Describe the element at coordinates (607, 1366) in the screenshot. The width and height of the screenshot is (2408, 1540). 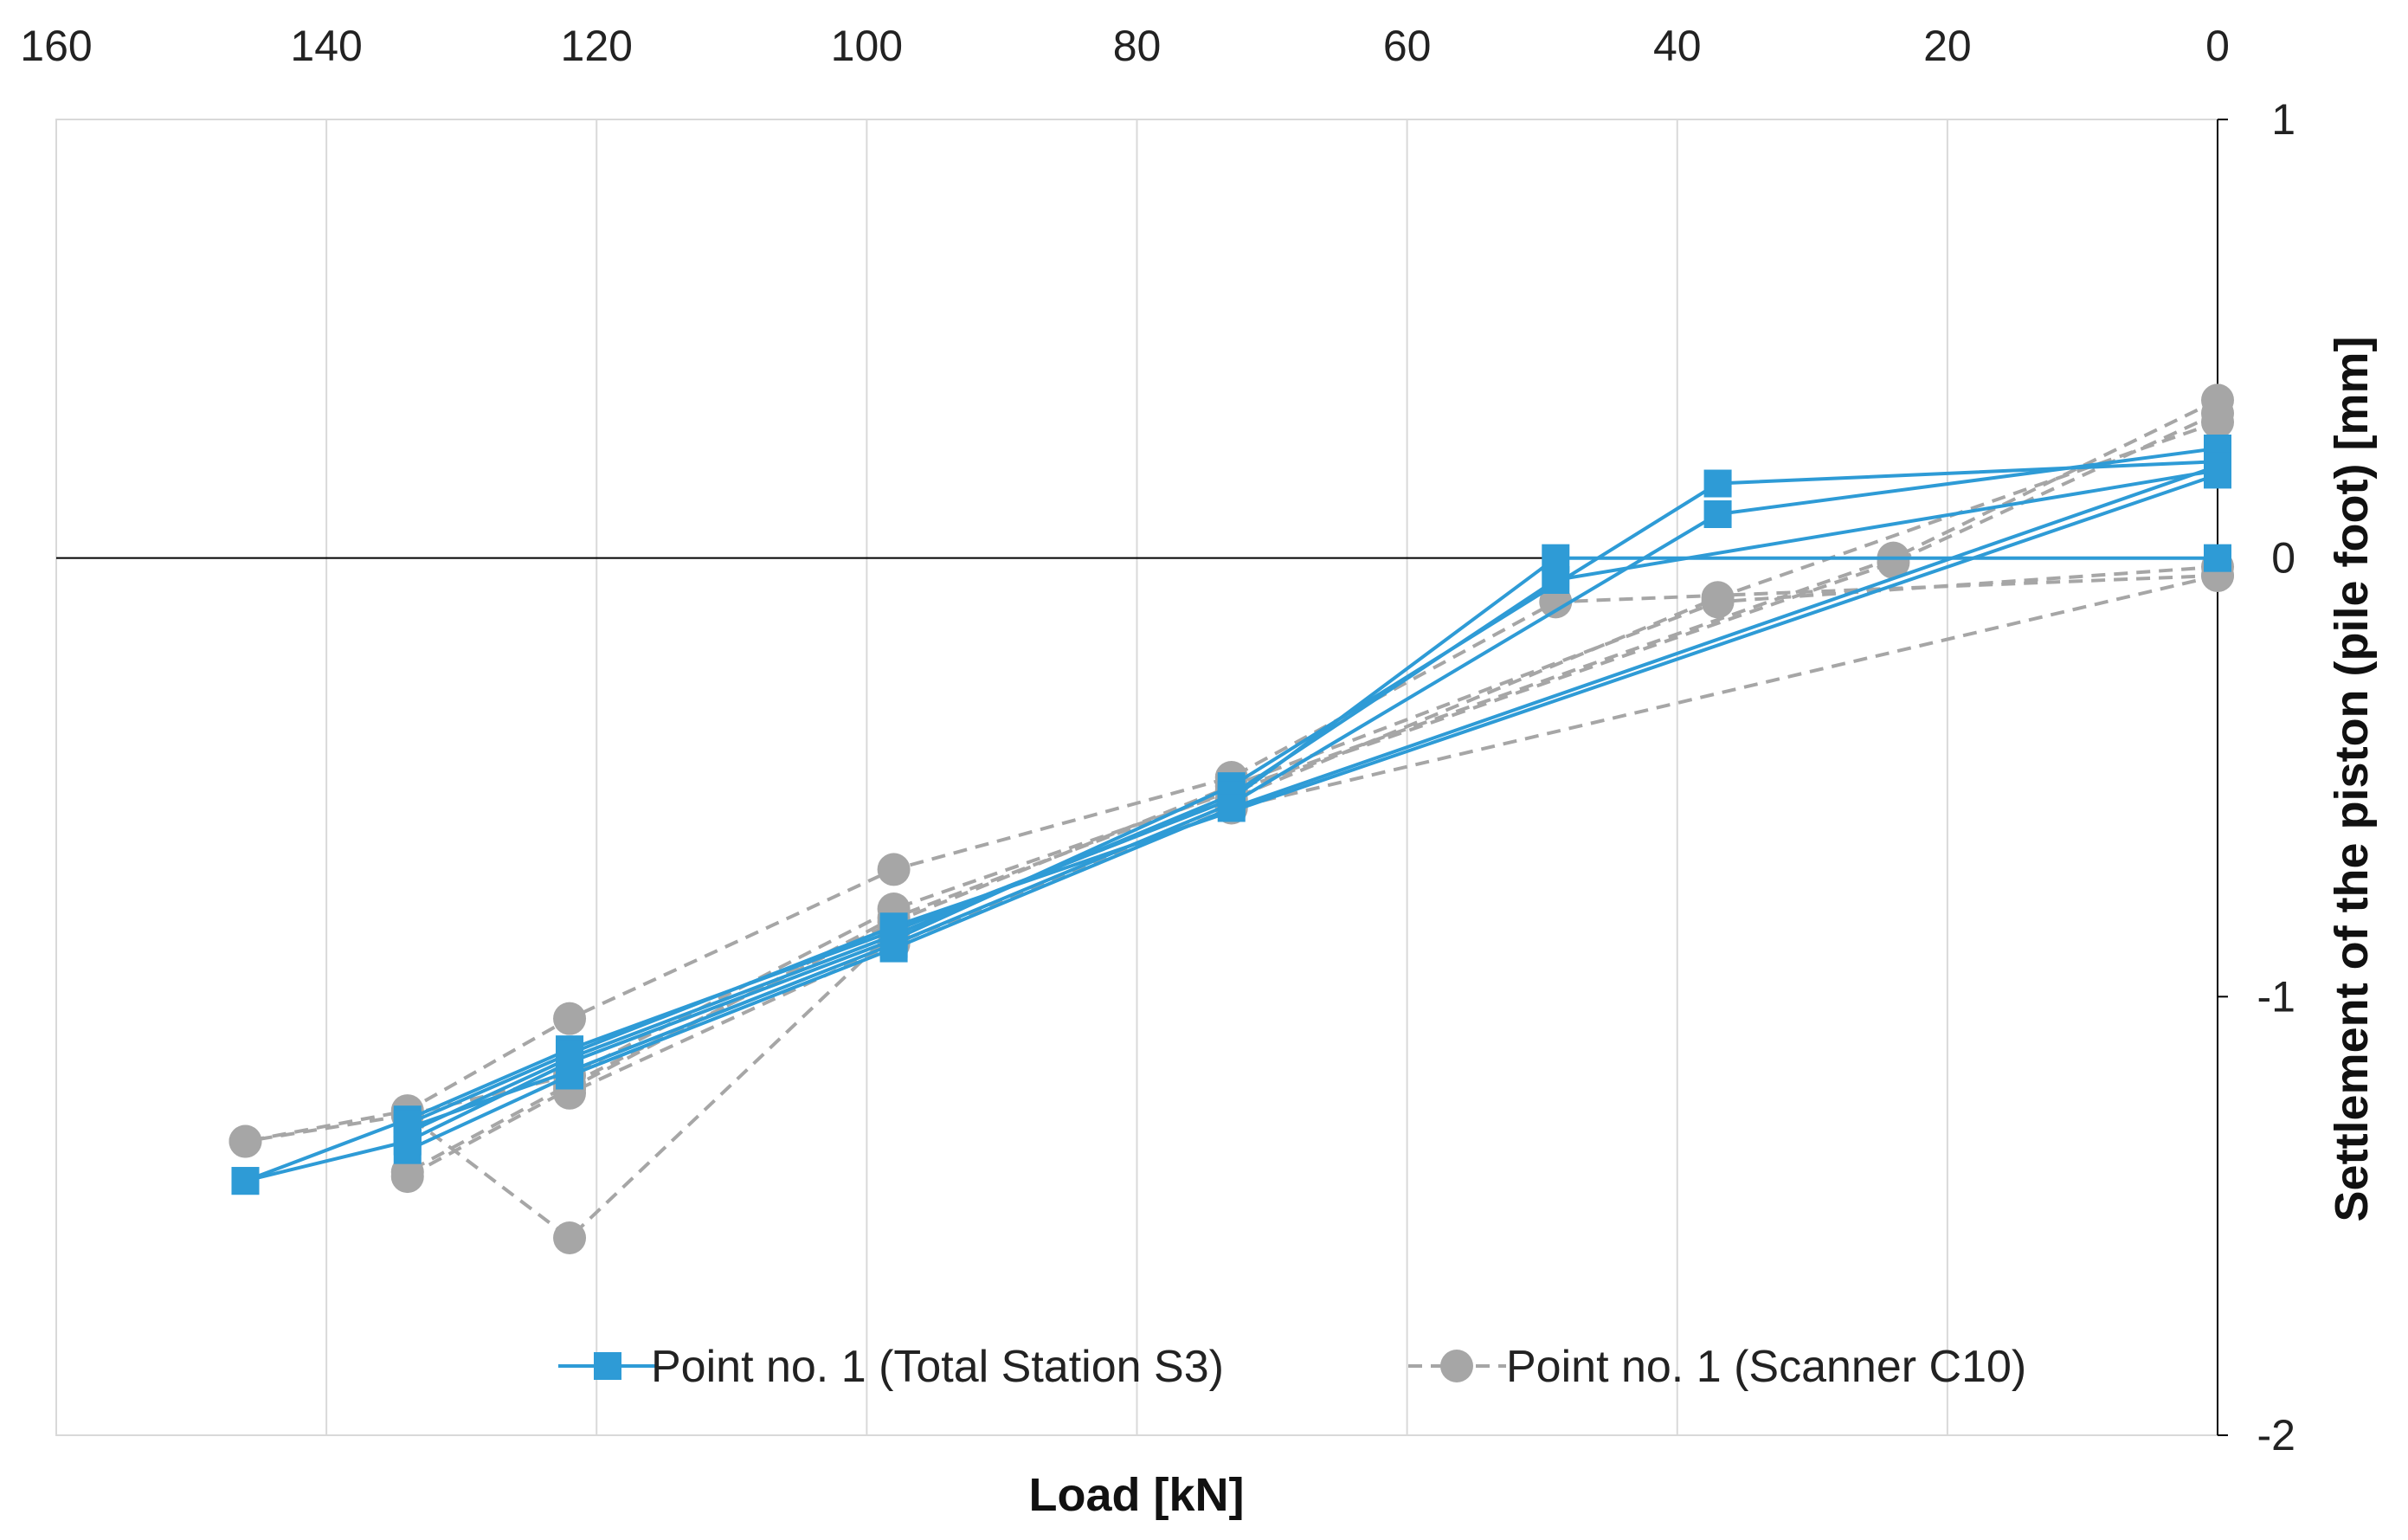
I see `legend-marker-square` at that location.